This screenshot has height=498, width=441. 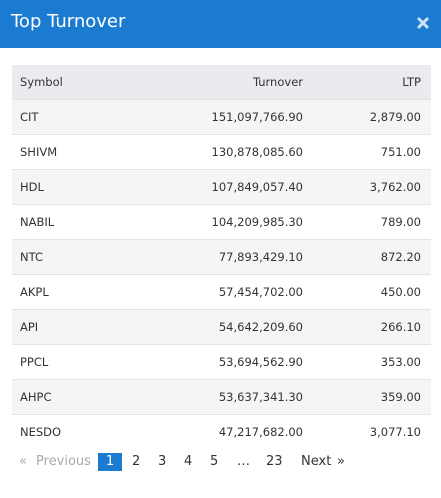 What do you see at coordinates (400, 292) in the screenshot?
I see `cell: 450.00` at bounding box center [400, 292].